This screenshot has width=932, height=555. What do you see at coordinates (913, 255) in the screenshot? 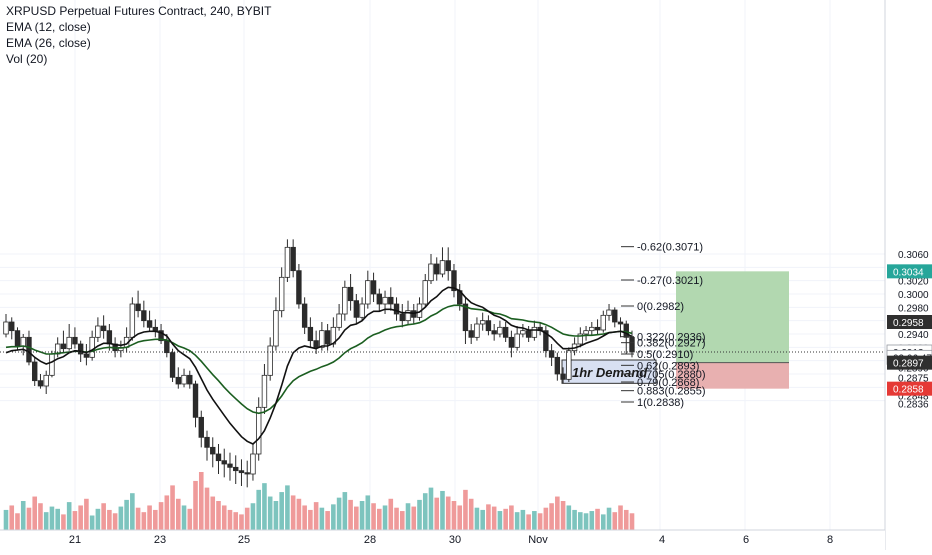
I see `price-tick-label: 0.3060` at bounding box center [913, 255].